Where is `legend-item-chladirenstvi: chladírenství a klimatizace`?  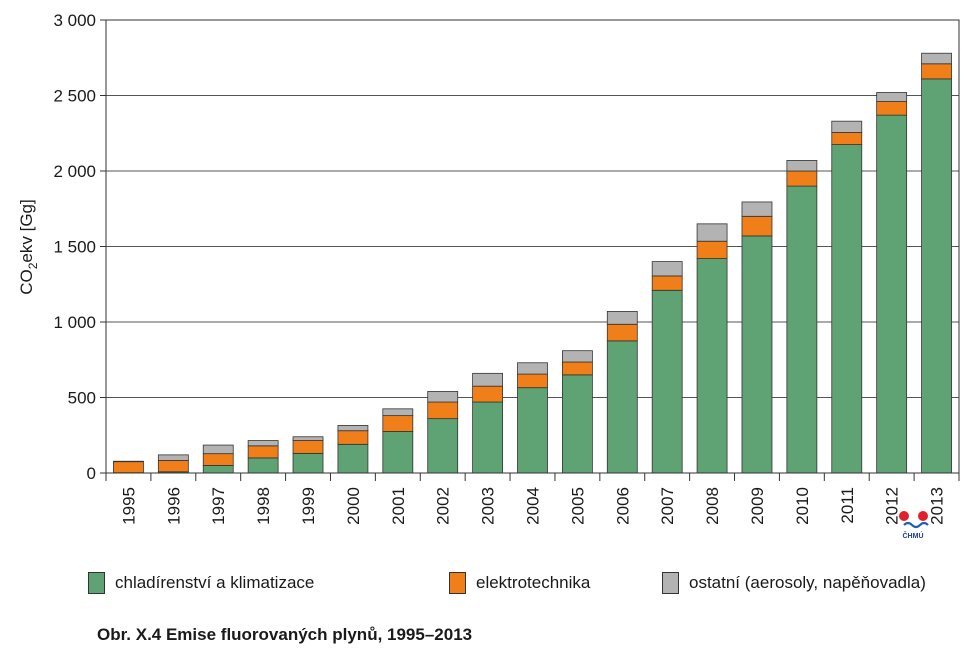
legend-item-chladirenstvi: chladírenství a klimatizace is located at coordinates (201, 583).